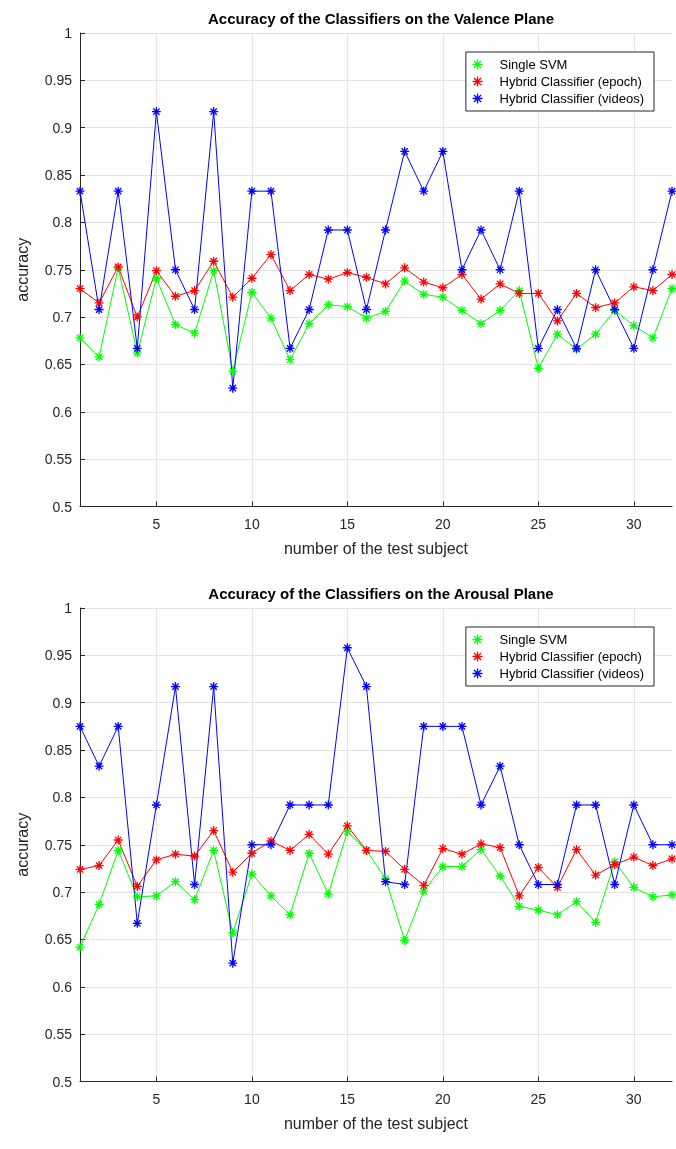 The width and height of the screenshot is (676, 1149). Describe the element at coordinates (381, 593) in the screenshot. I see `chart-title: Accuracy of the Classifiers on the Arousal Plane` at that location.